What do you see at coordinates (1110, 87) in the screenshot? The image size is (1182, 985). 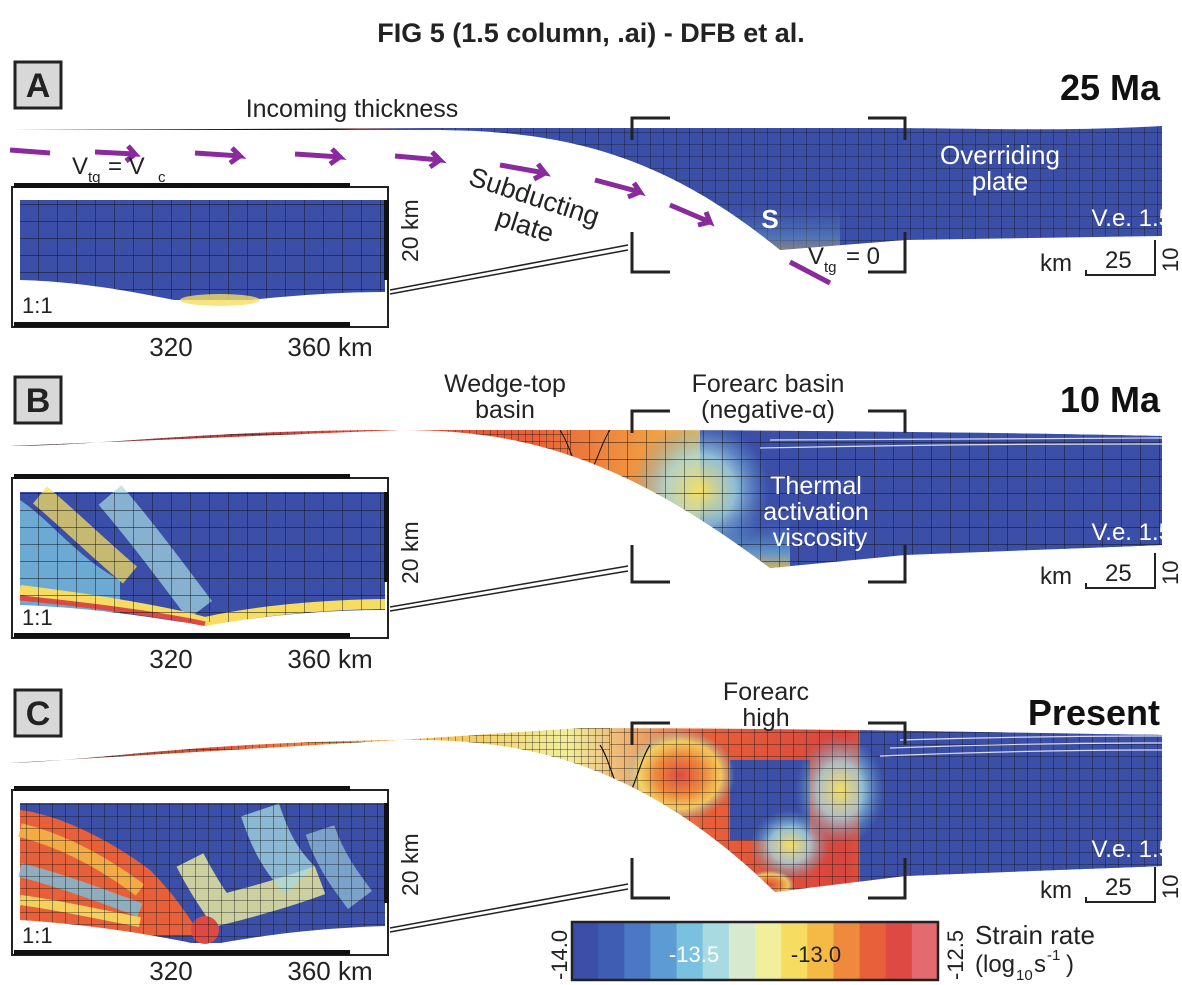 I see `panel-a-age: 25 Ma` at bounding box center [1110, 87].